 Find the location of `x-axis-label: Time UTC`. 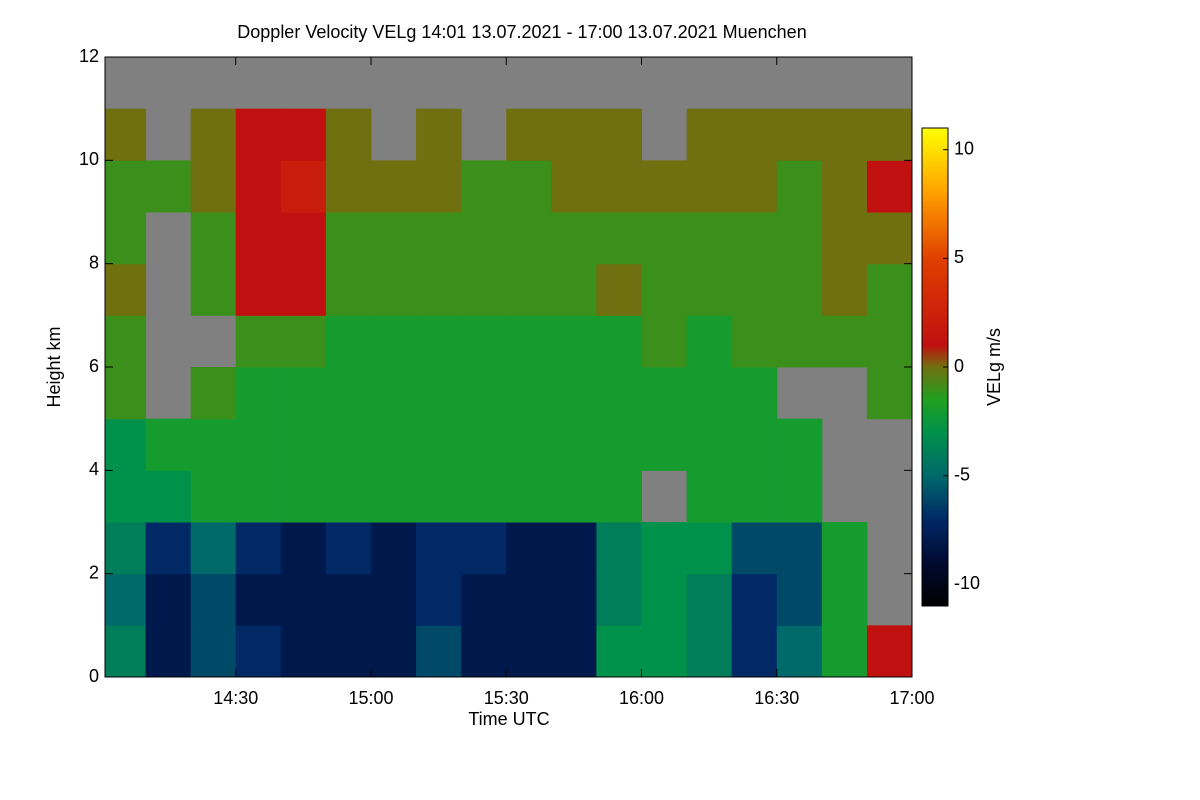

x-axis-label: Time UTC is located at coordinates (508, 719).